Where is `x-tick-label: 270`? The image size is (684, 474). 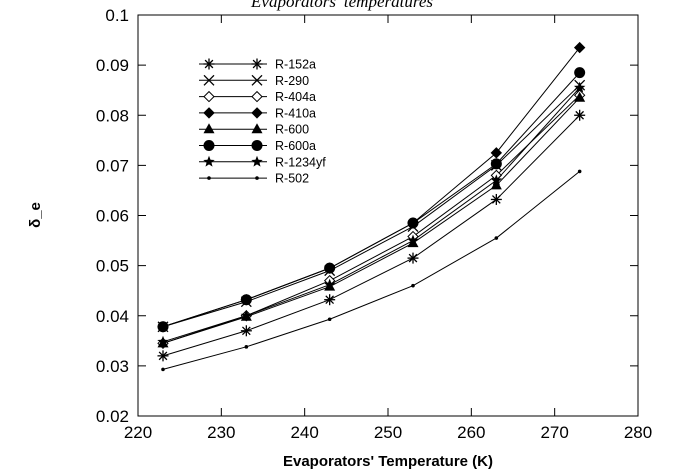
x-tick-label: 270 is located at coordinates (554, 432).